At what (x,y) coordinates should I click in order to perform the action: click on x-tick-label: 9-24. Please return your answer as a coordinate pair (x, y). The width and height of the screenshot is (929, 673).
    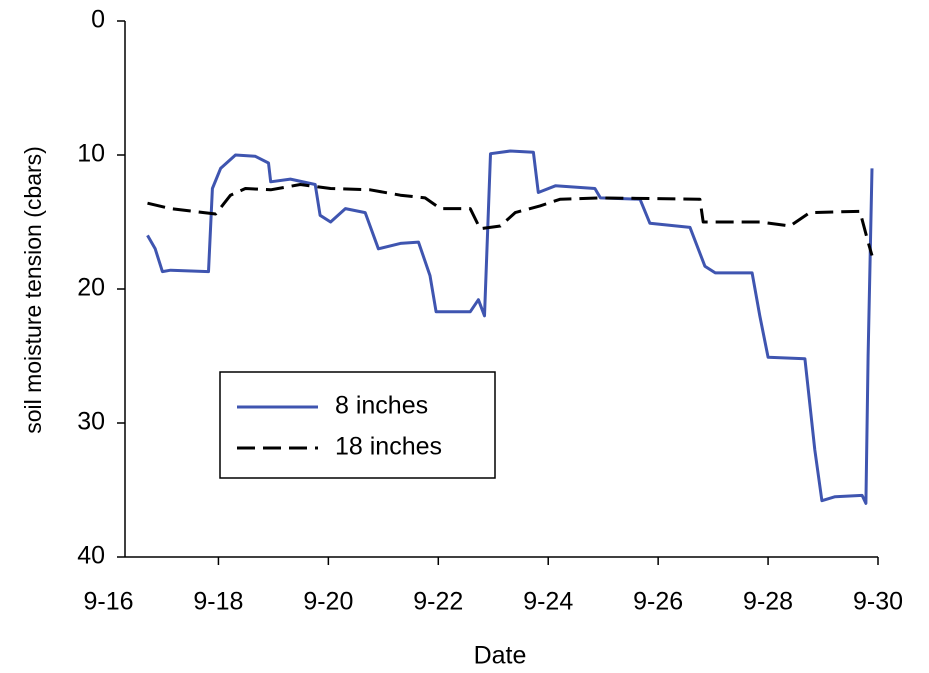
    Looking at the image, I should click on (548, 602).